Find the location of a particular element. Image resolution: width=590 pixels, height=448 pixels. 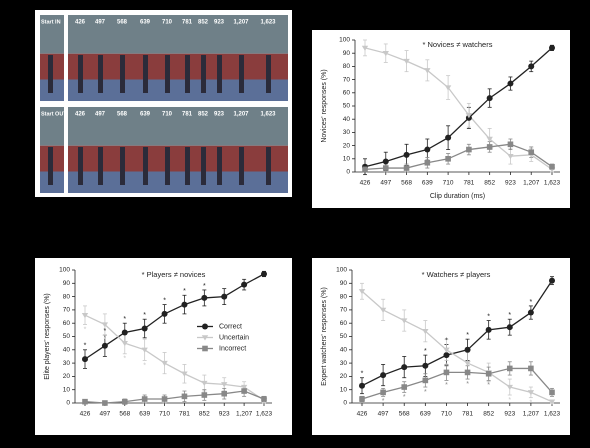

duration-label: 497 is located at coordinates (100, 115).